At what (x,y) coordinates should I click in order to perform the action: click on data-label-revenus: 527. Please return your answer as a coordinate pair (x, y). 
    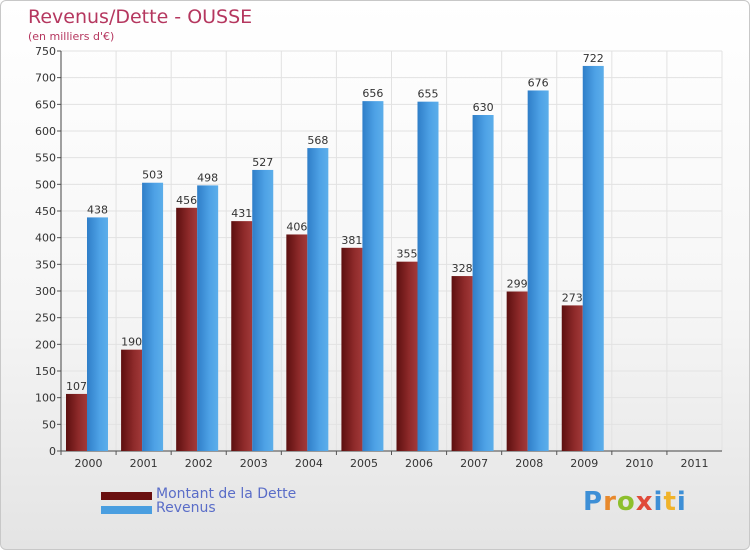
    Looking at the image, I should click on (262, 162).